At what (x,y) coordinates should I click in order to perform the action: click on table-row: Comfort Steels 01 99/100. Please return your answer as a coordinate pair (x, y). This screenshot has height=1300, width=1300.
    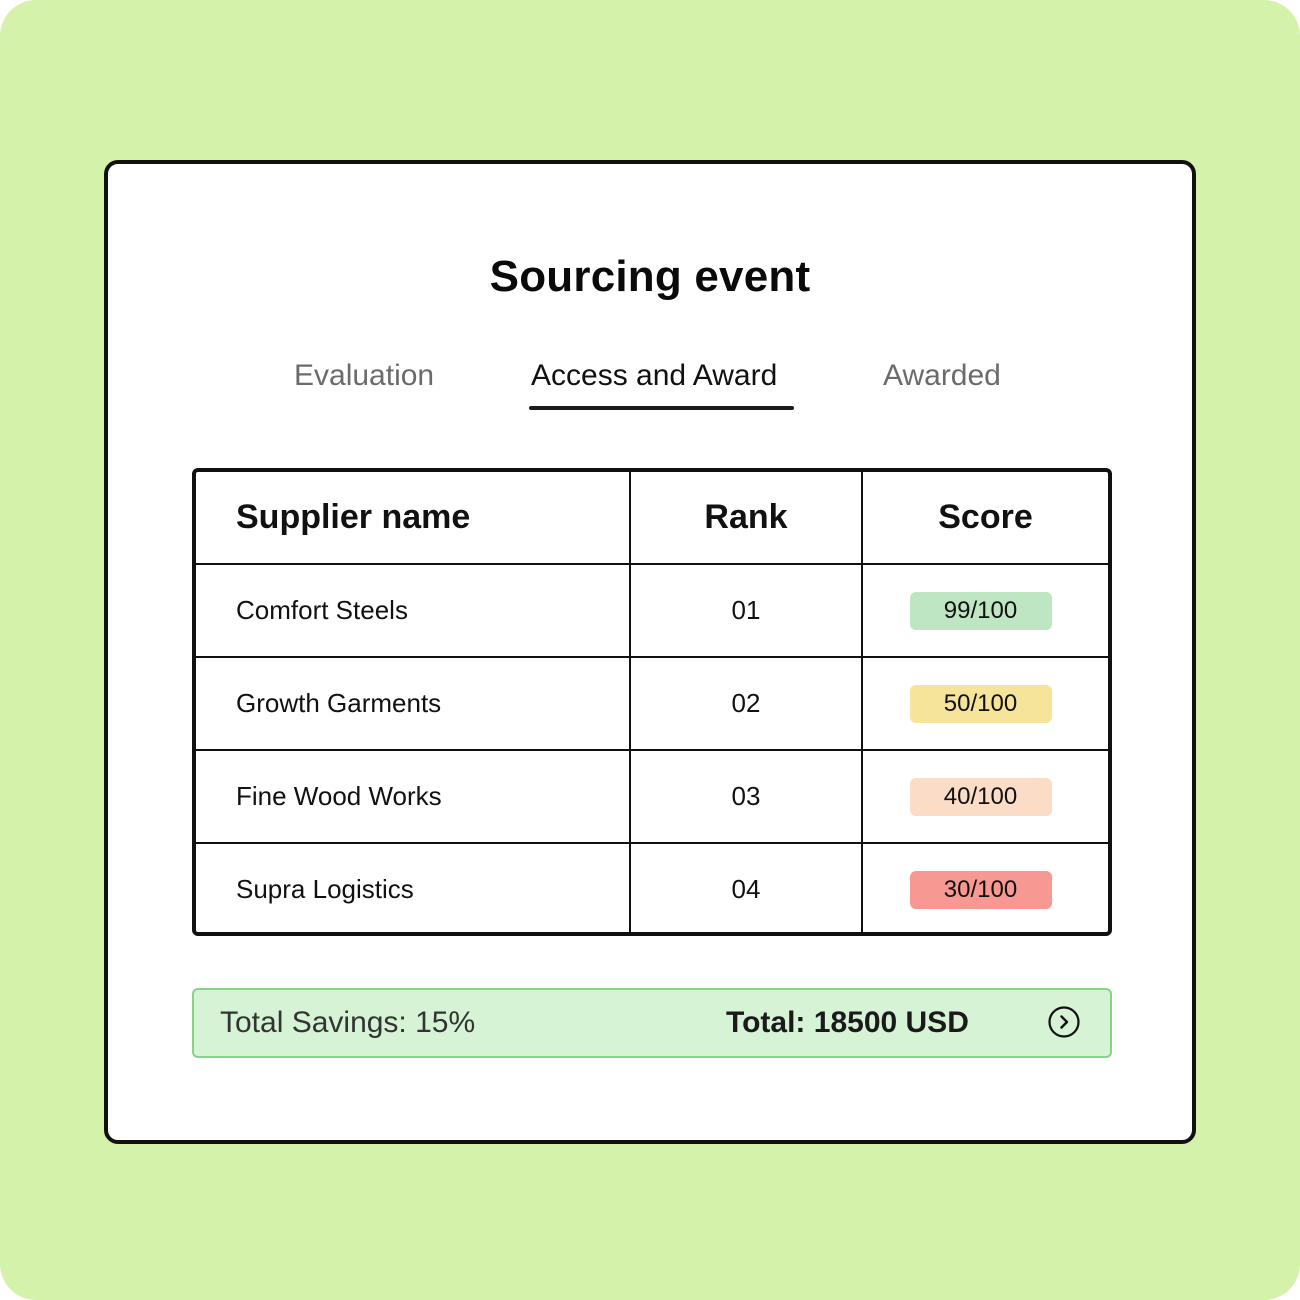
    Looking at the image, I should click on (652, 610).